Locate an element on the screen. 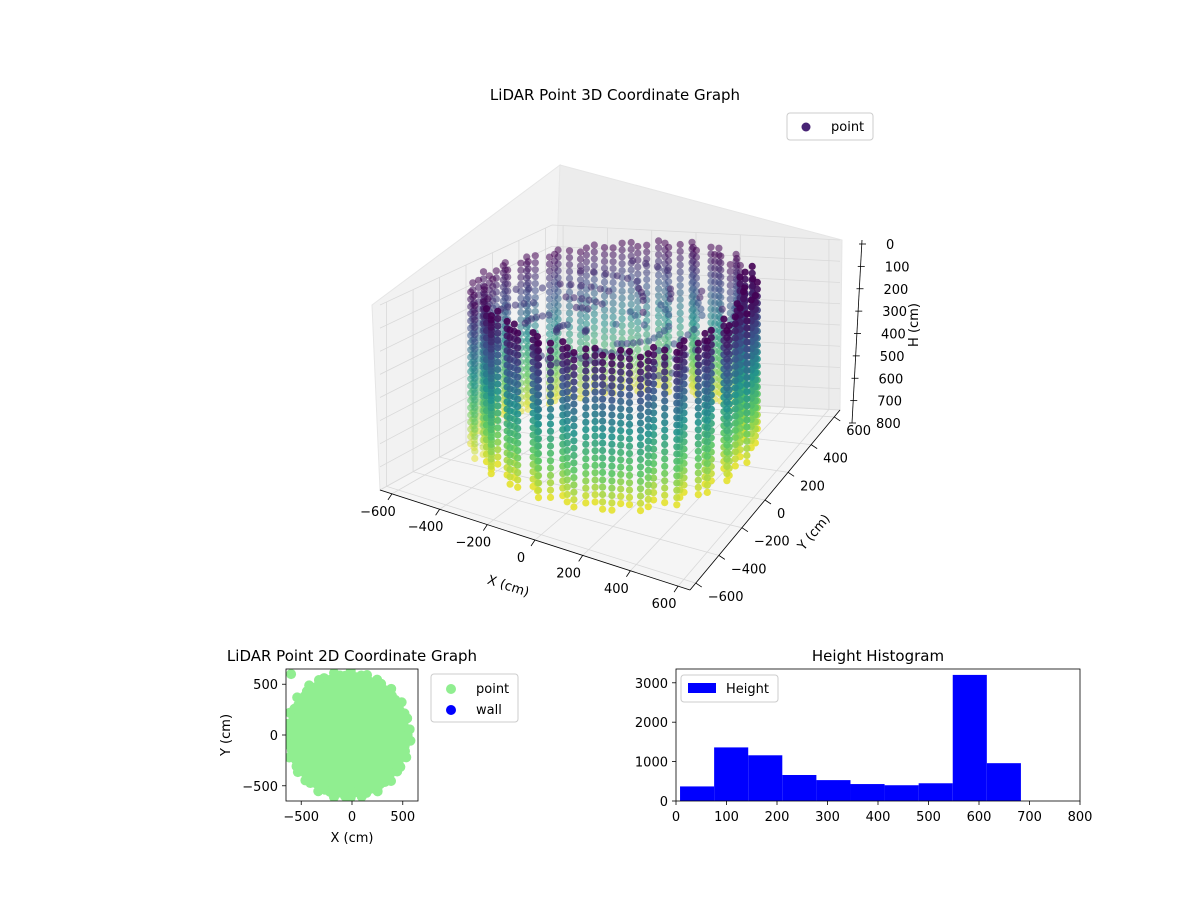 The image size is (1200, 900). y-tick-3d is located at coordinates (698, 585).